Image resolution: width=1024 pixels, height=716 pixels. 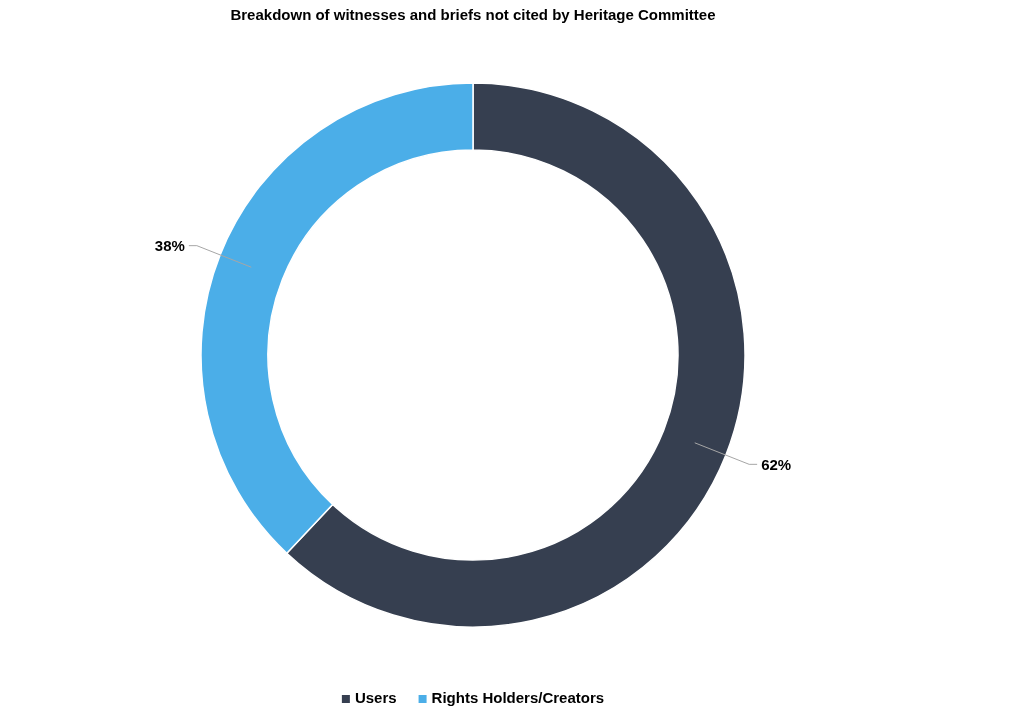 I want to click on legend-label: Users, so click(x=375, y=697).